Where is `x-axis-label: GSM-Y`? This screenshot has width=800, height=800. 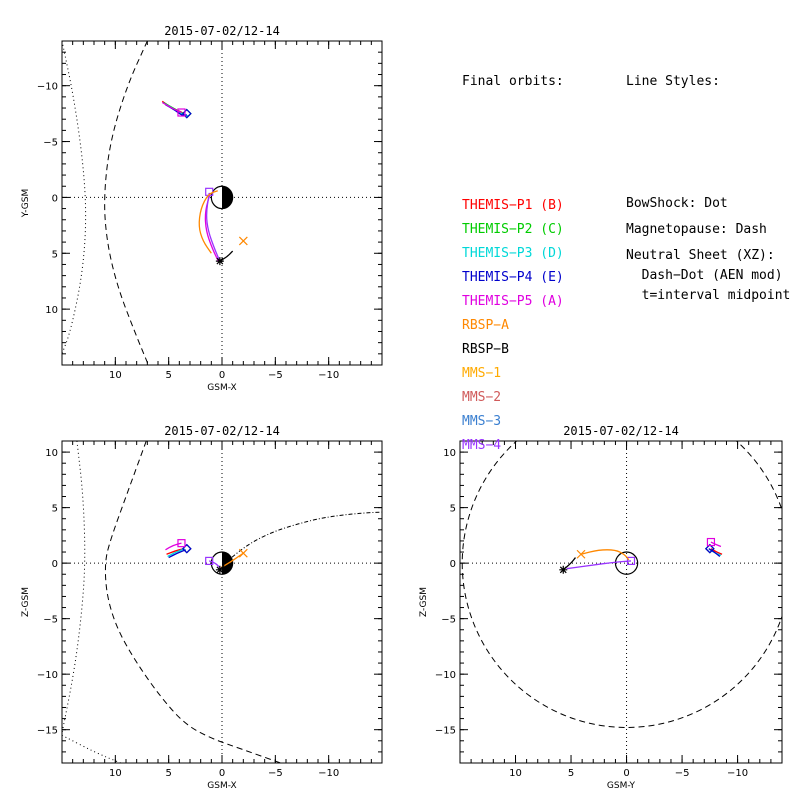 x-axis-label: GSM-Y is located at coordinates (621, 786).